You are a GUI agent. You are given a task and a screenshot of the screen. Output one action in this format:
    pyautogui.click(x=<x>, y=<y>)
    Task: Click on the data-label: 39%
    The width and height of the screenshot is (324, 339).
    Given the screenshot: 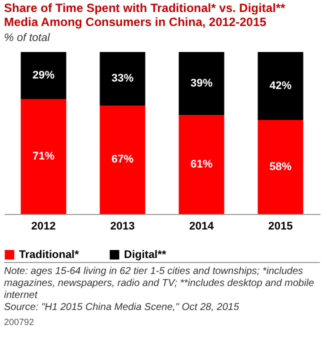 What is the action you would take?
    pyautogui.click(x=201, y=84)
    